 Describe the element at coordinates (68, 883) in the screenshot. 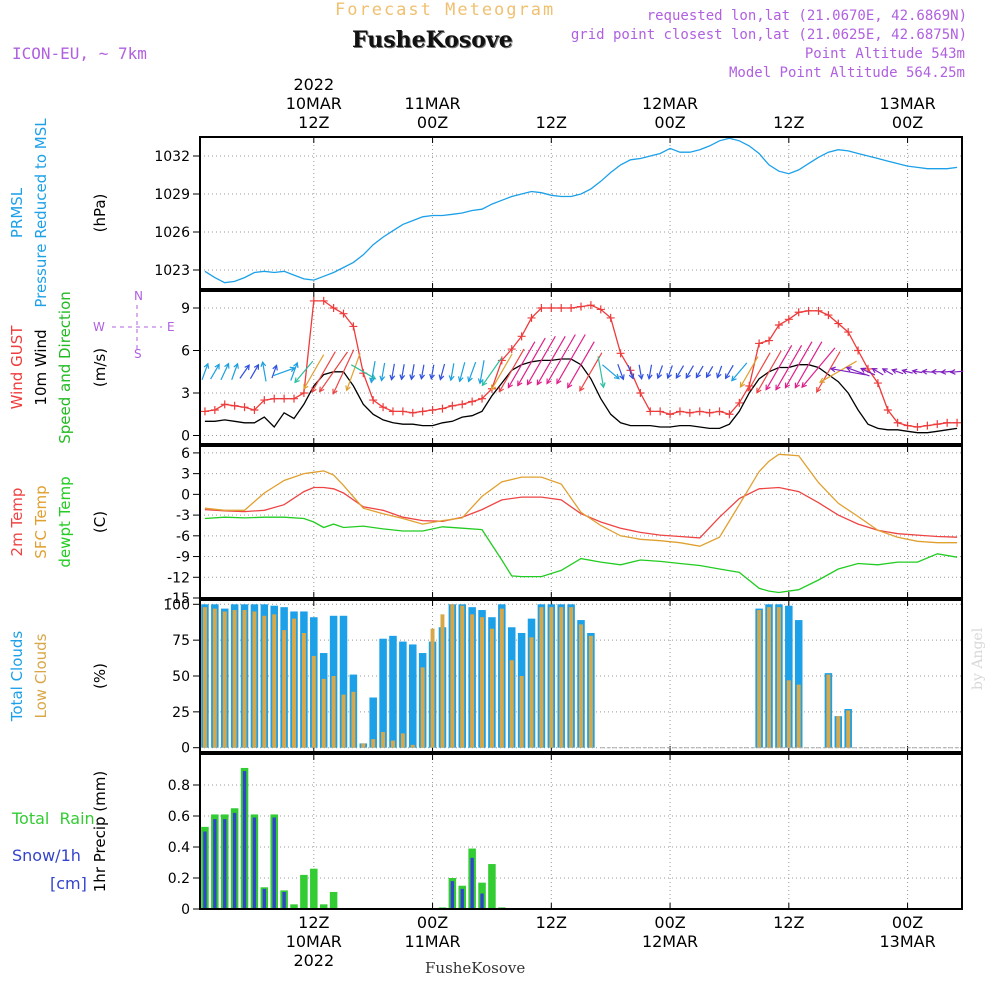

I see `snow-unit-label: [cm]` at that location.